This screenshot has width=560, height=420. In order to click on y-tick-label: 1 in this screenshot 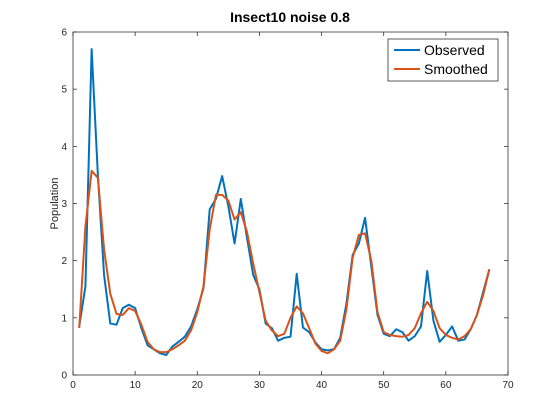, I will do `click(64, 318)`.